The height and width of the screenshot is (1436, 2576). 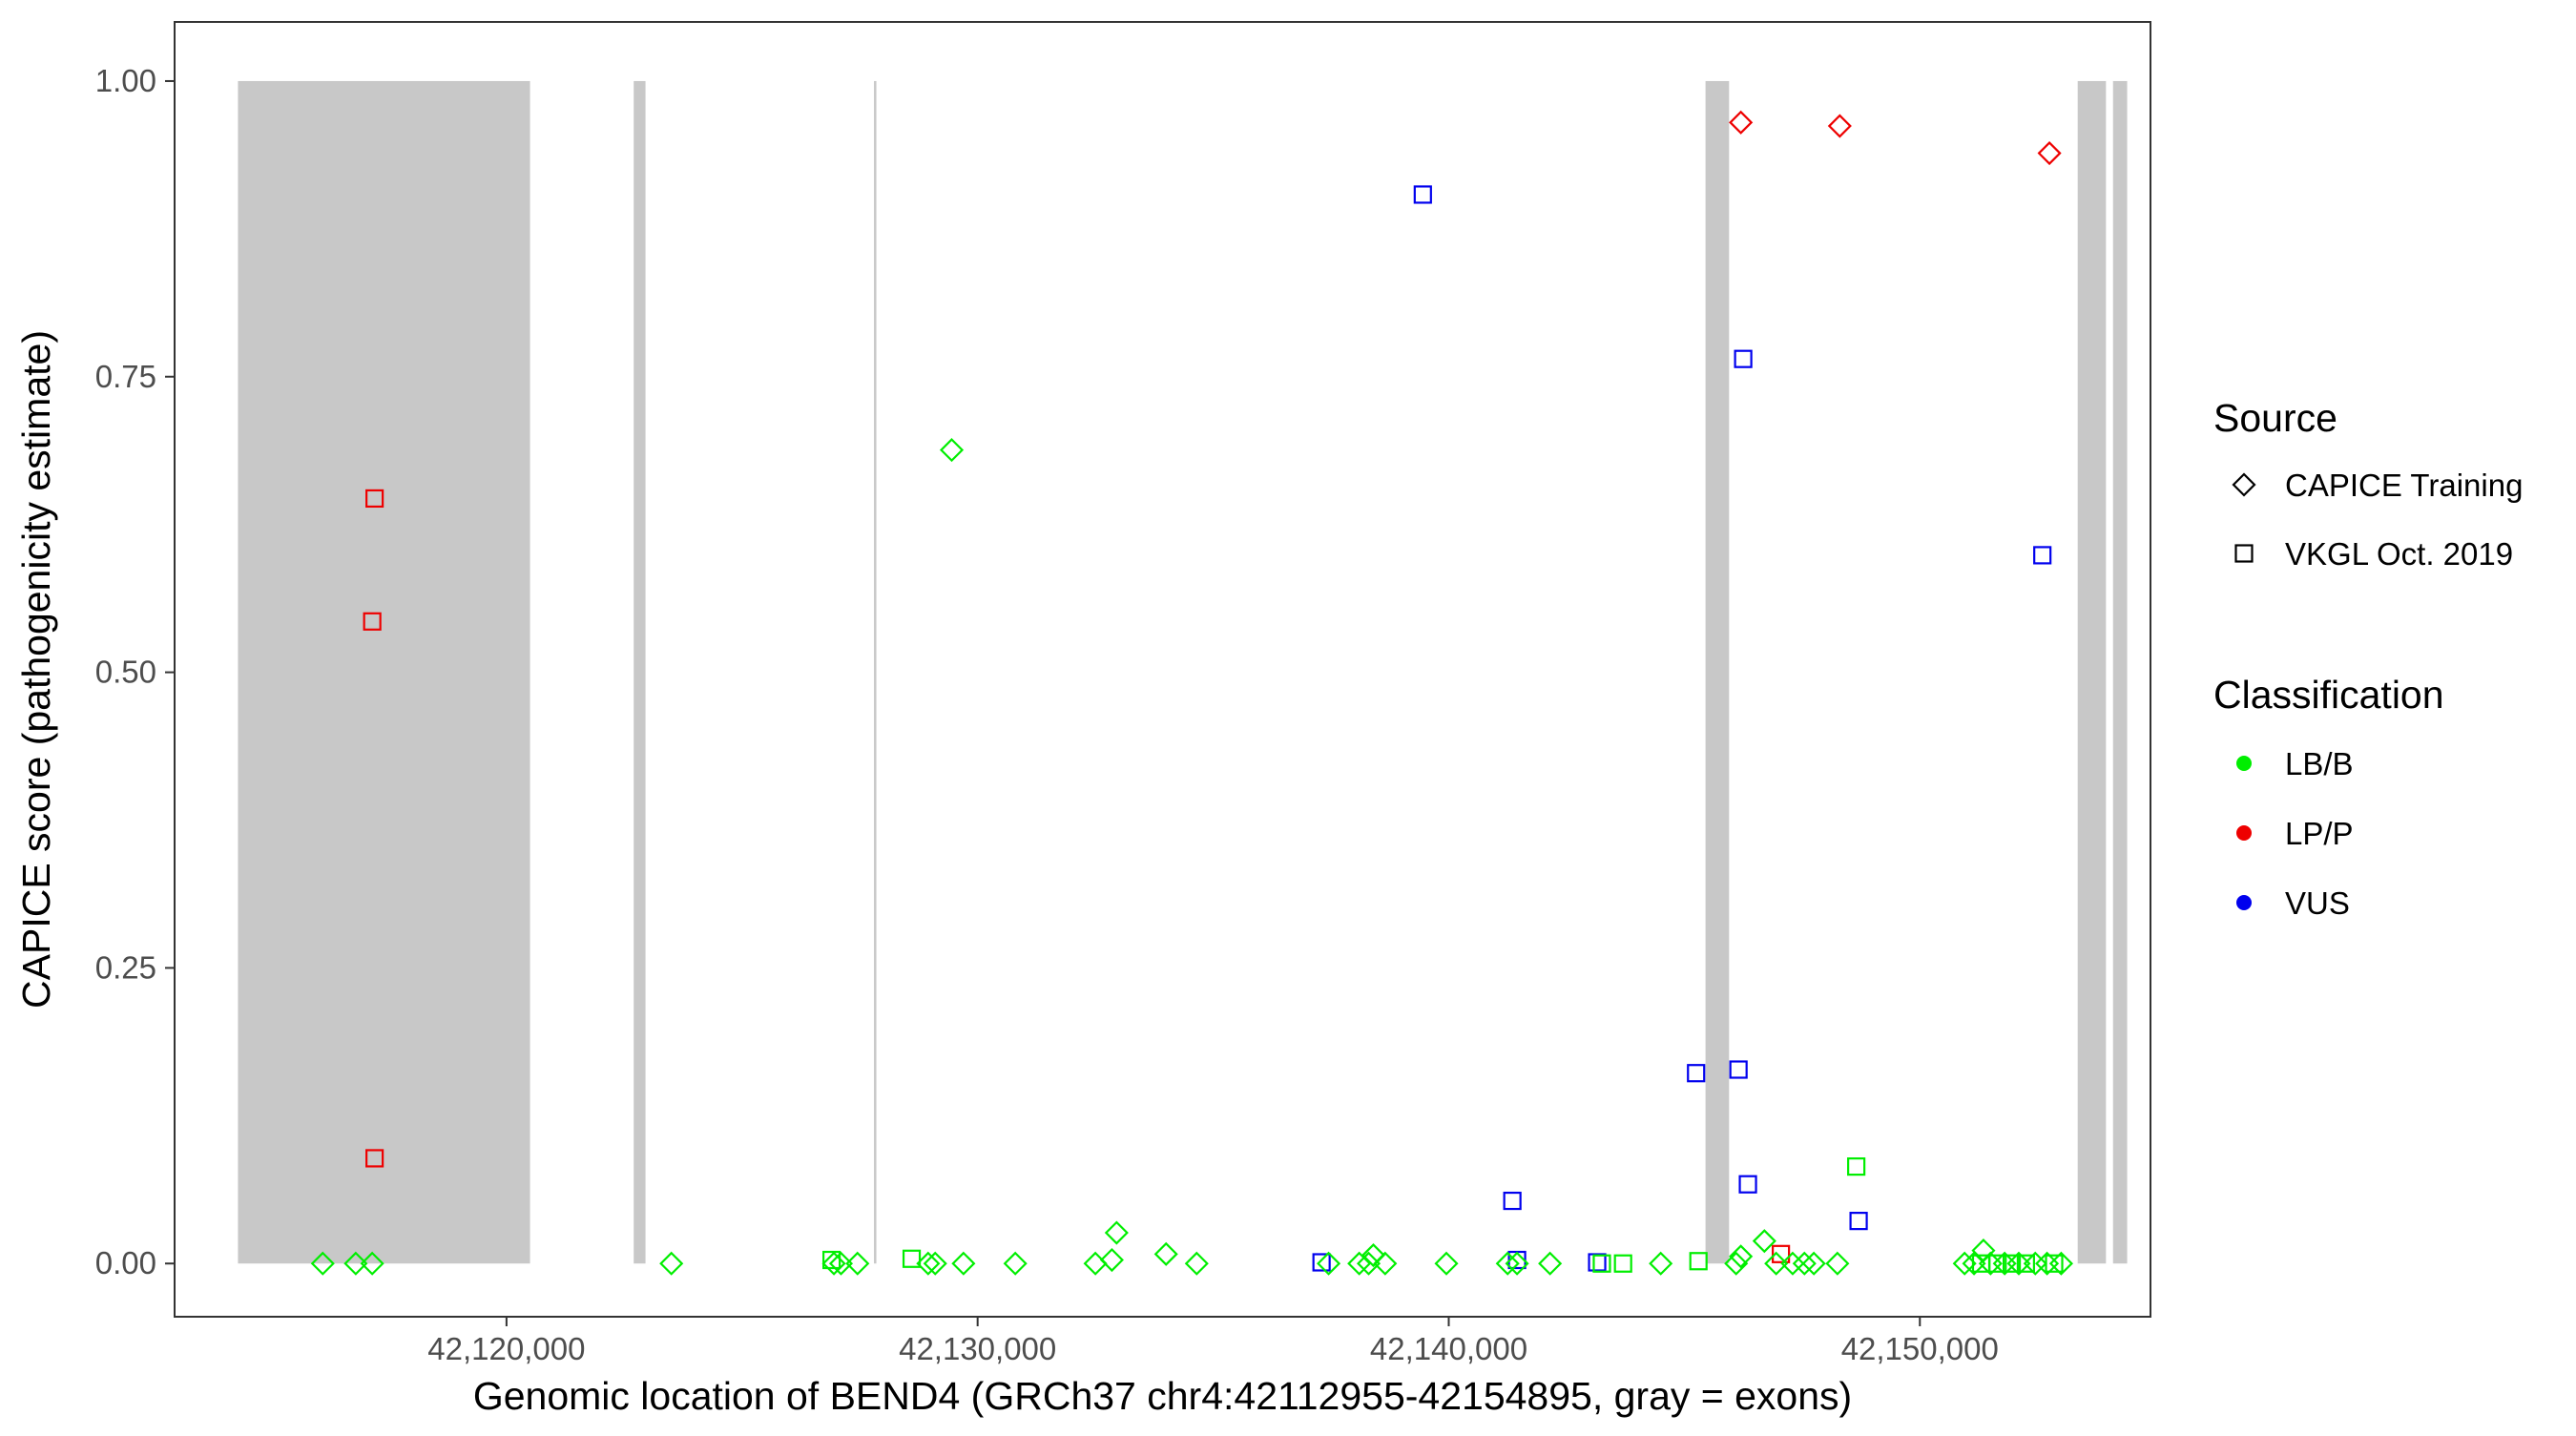 What do you see at coordinates (2275, 418) in the screenshot?
I see `legend-source-title: Source` at bounding box center [2275, 418].